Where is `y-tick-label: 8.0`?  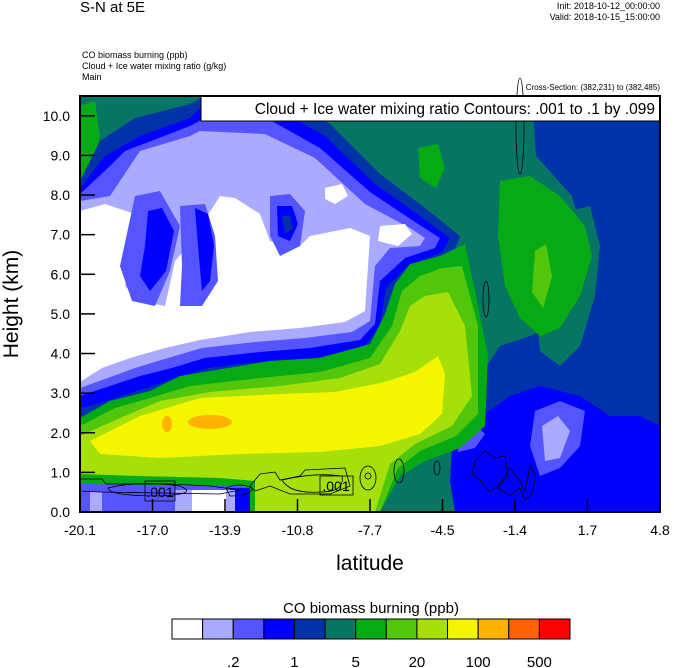
y-tick-label: 8.0 is located at coordinates (61, 195).